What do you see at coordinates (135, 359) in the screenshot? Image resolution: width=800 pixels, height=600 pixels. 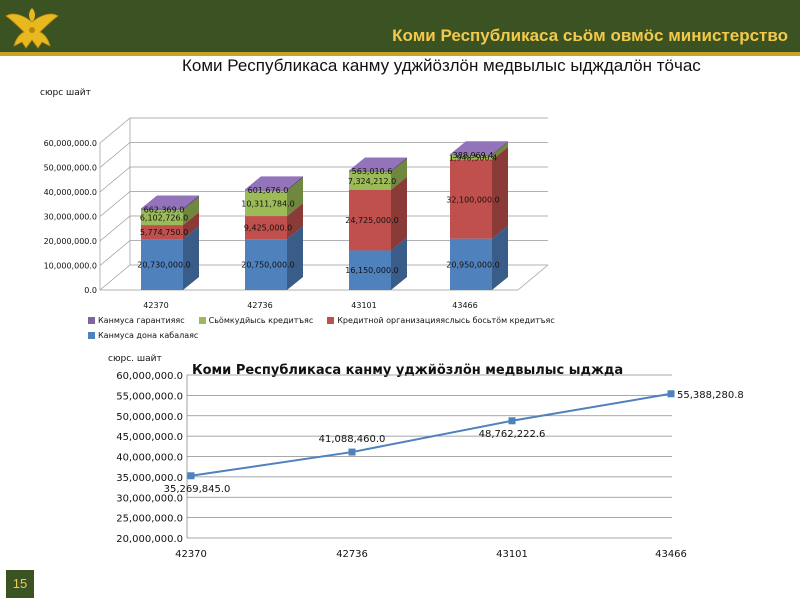 I see `line-chart-ylabel: сюрс. шайт` at bounding box center [135, 359].